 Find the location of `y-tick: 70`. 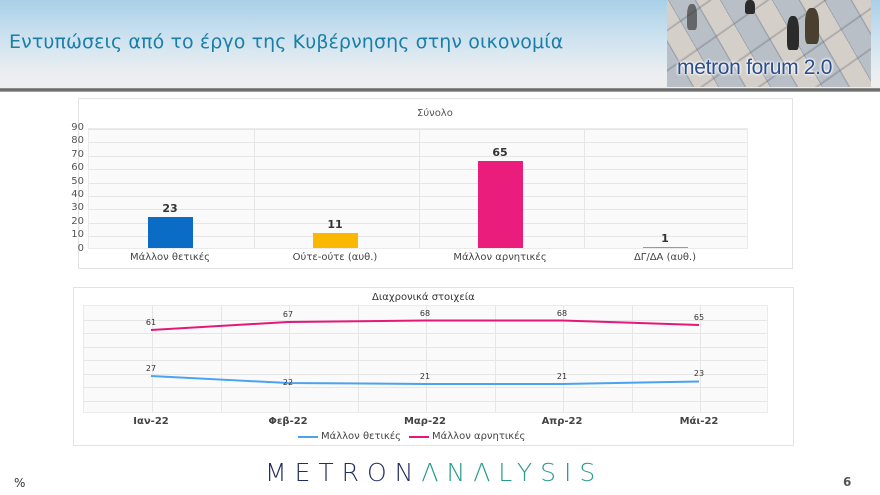

y-tick: 70 is located at coordinates (77, 154).